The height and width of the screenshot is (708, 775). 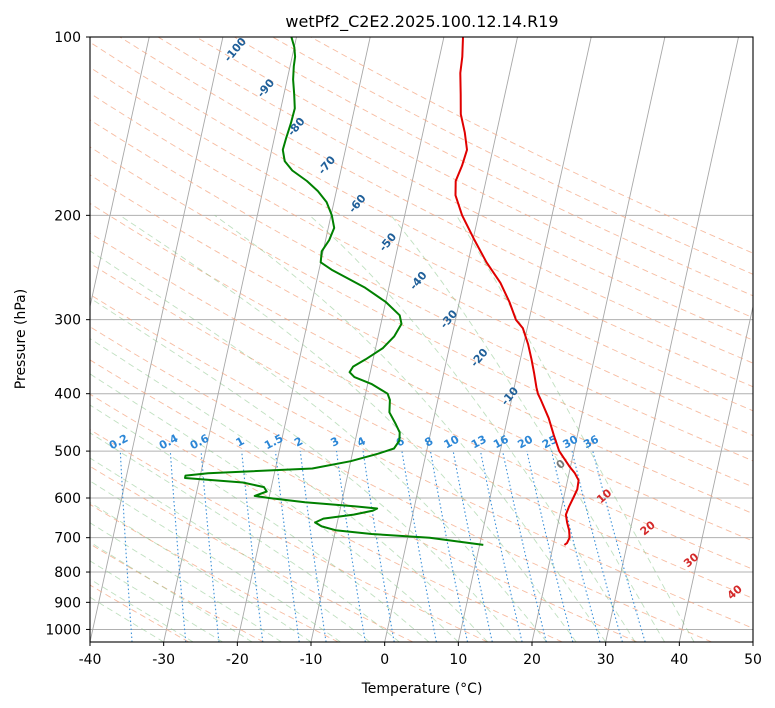 I want to click on temperature-profile-line, so click(x=517, y=291).